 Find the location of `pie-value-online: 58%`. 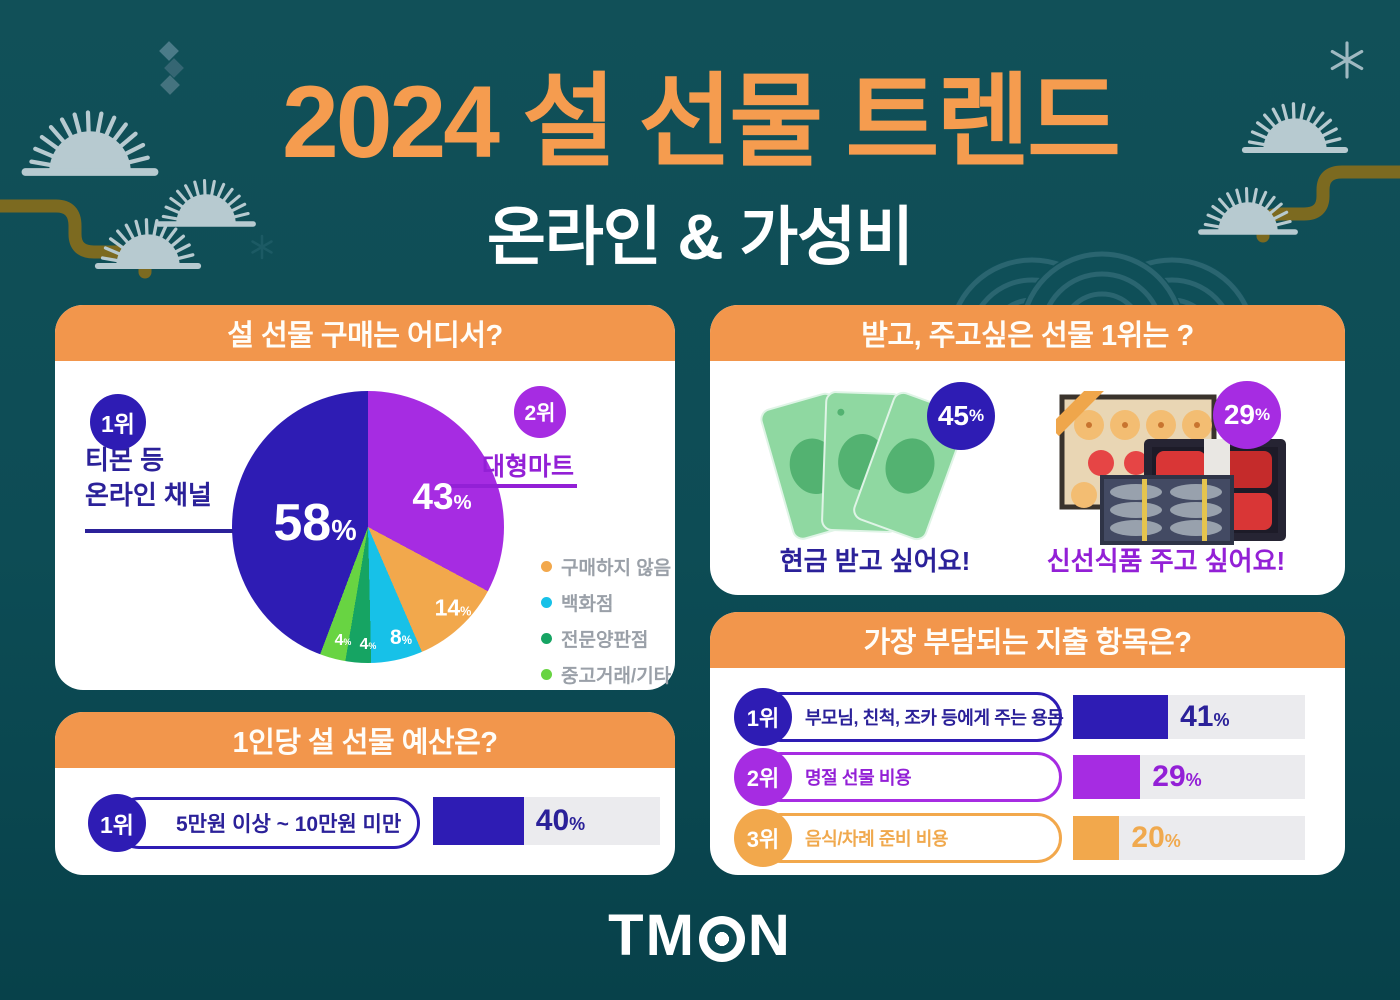

pie-value-online: 58% is located at coordinates (315, 523).